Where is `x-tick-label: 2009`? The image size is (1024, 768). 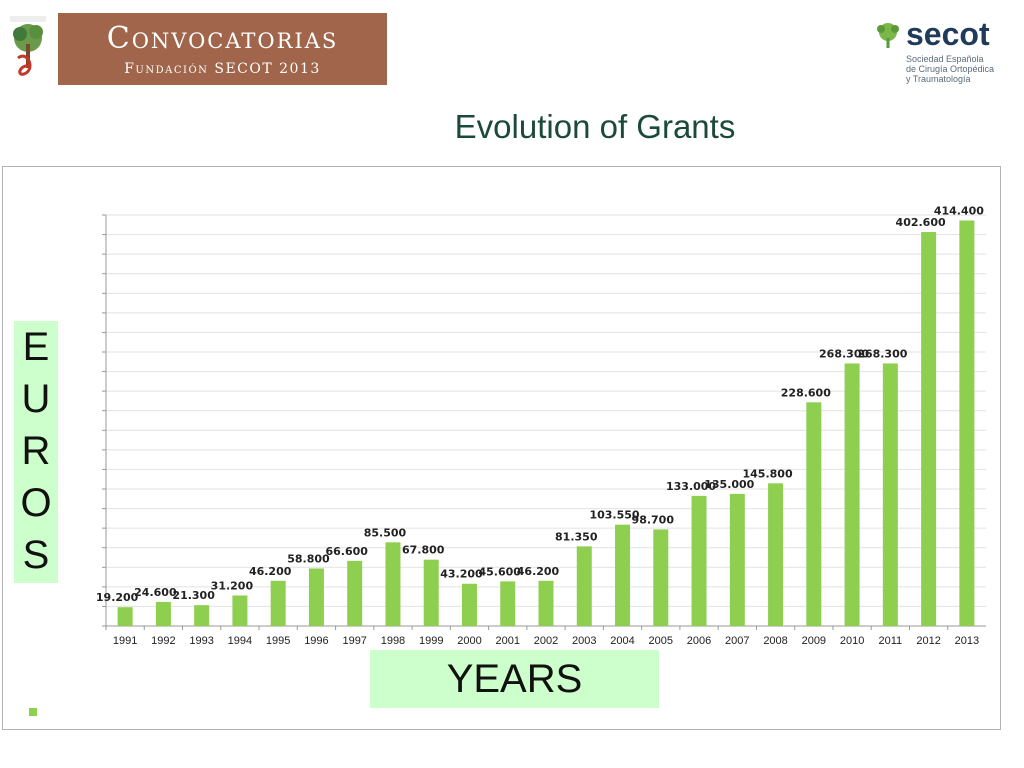 x-tick-label: 2009 is located at coordinates (814, 641).